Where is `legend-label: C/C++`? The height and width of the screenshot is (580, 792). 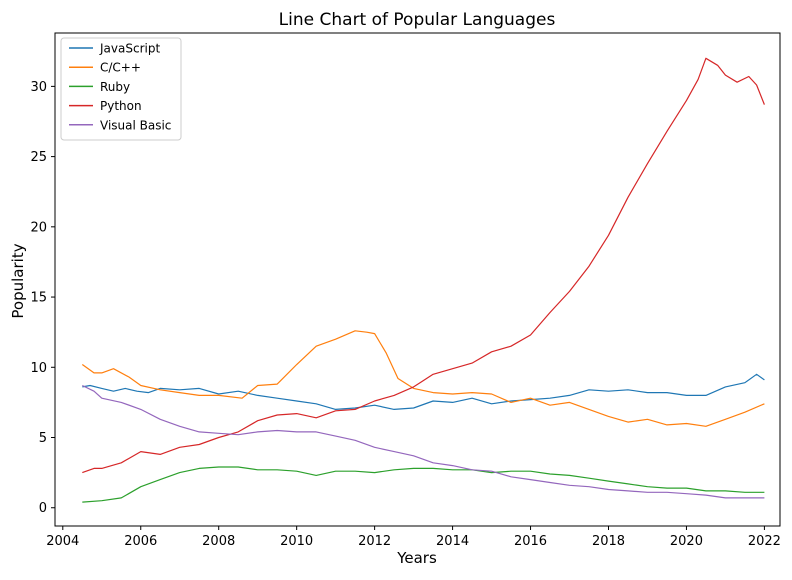
legend-label: C/C++ is located at coordinates (120, 68).